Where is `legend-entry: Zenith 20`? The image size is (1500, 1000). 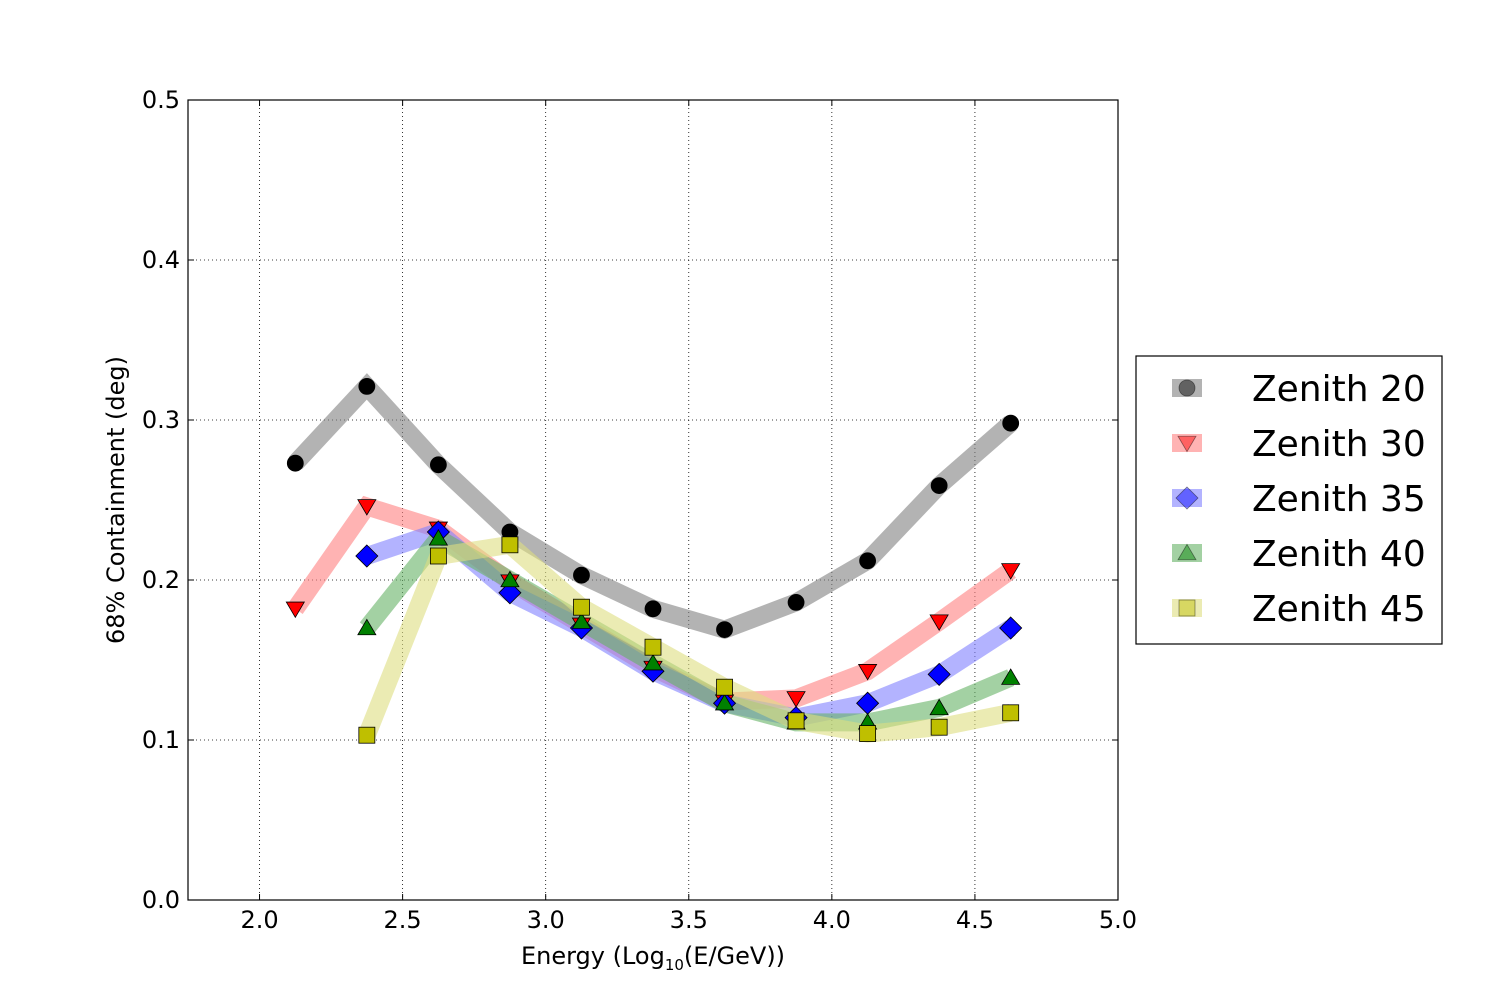
legend-entry: Zenith 20 is located at coordinates (1299, 389).